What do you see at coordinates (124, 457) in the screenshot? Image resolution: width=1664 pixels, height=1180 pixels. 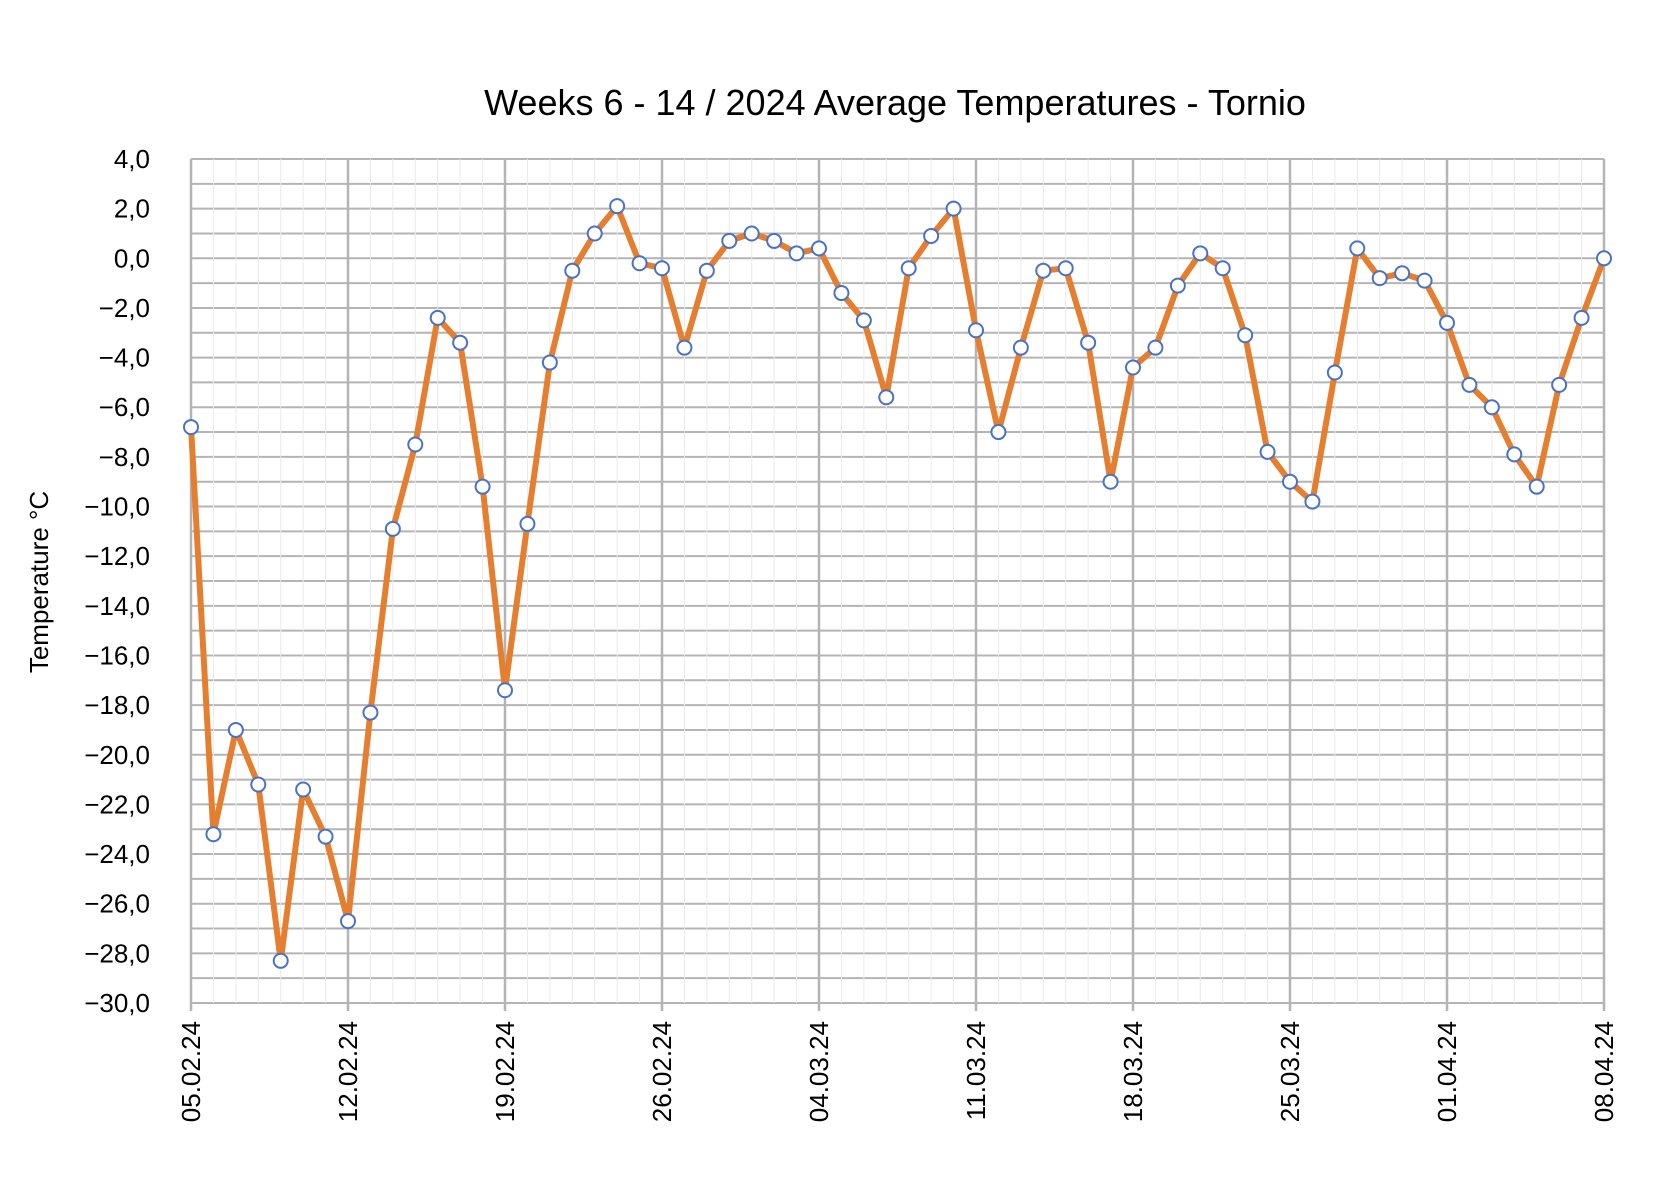 I see `y-tick-label: −8,0` at bounding box center [124, 457].